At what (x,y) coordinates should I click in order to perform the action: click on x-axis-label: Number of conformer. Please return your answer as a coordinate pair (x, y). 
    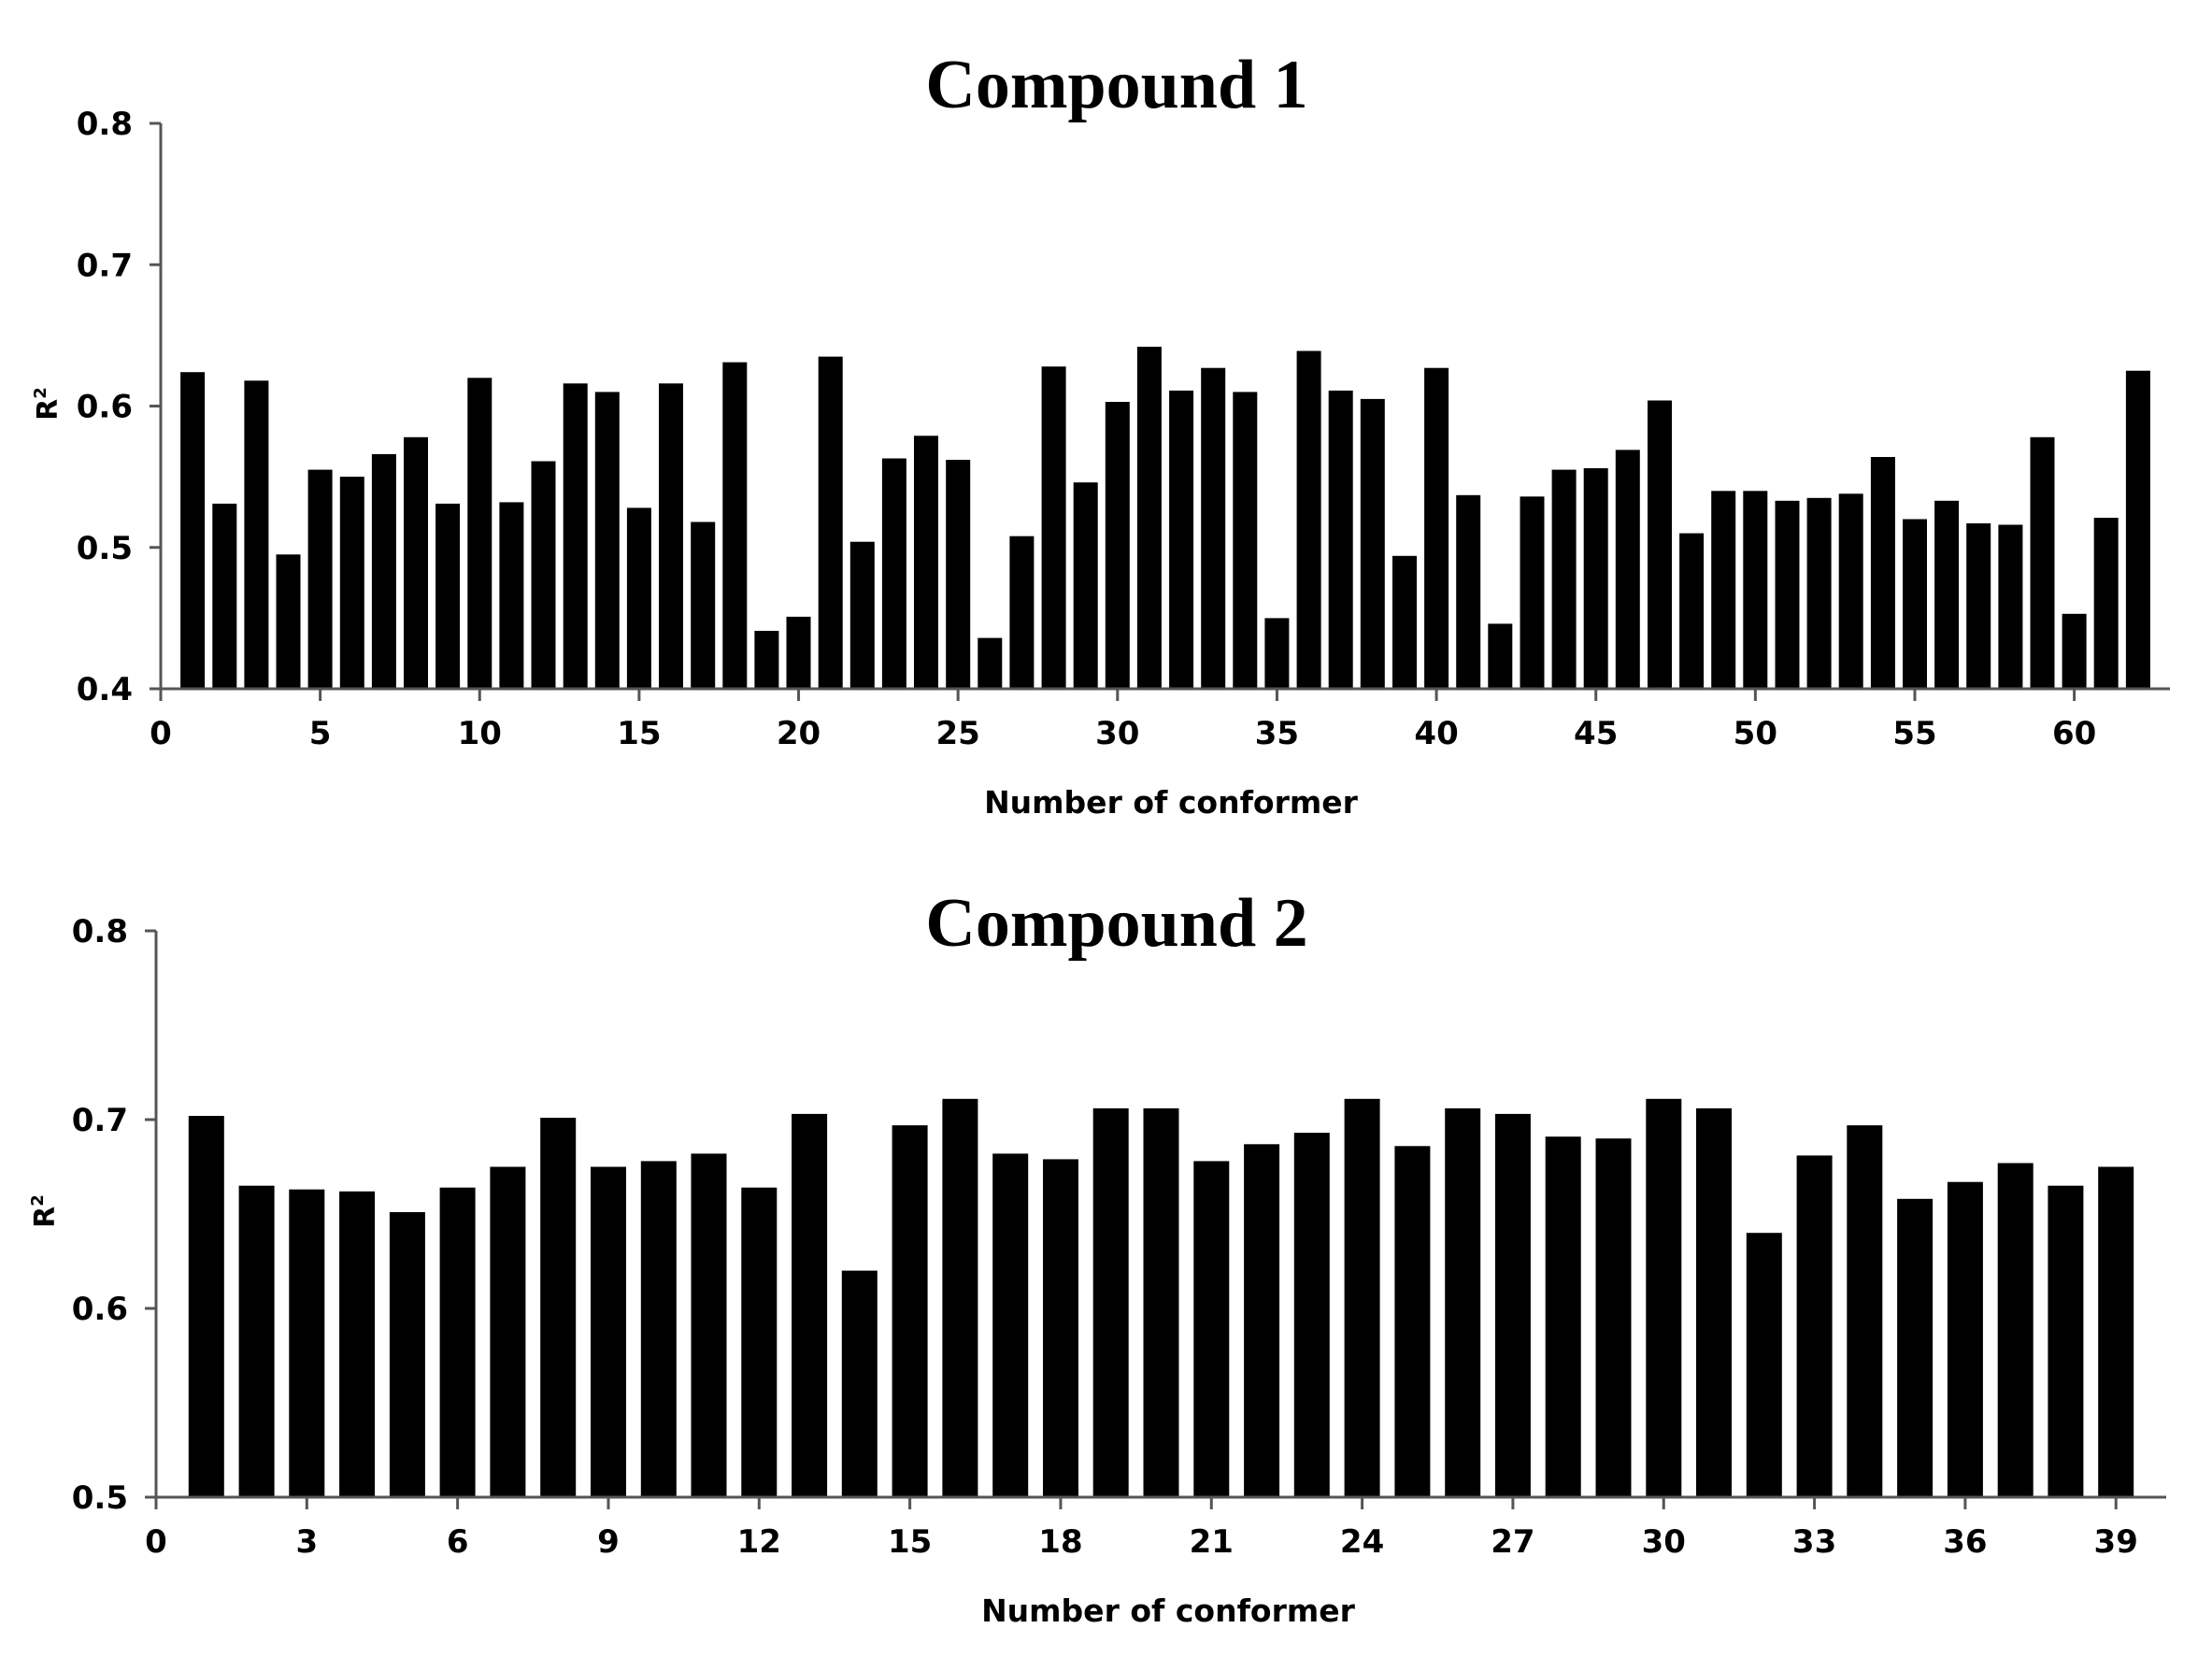
    Looking at the image, I should click on (1168, 1611).